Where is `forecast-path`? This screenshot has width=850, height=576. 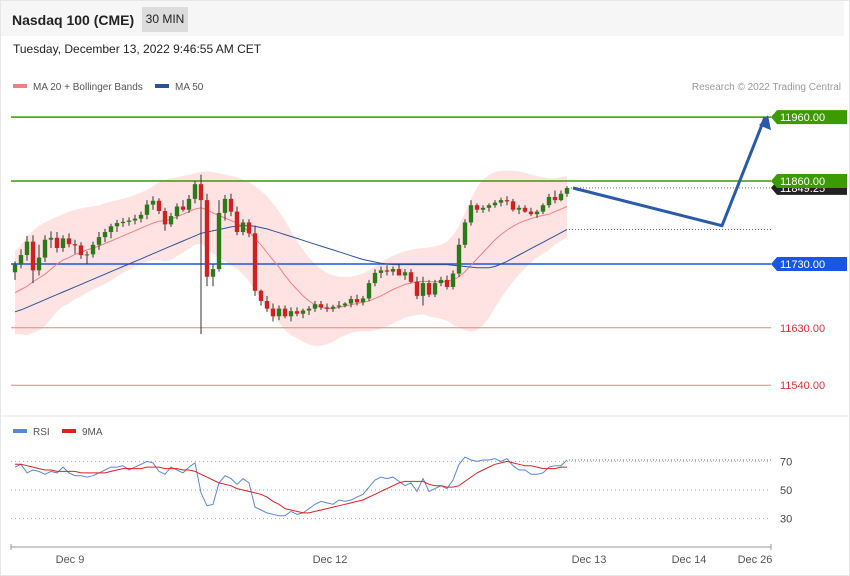
forecast-path is located at coordinates (669, 172).